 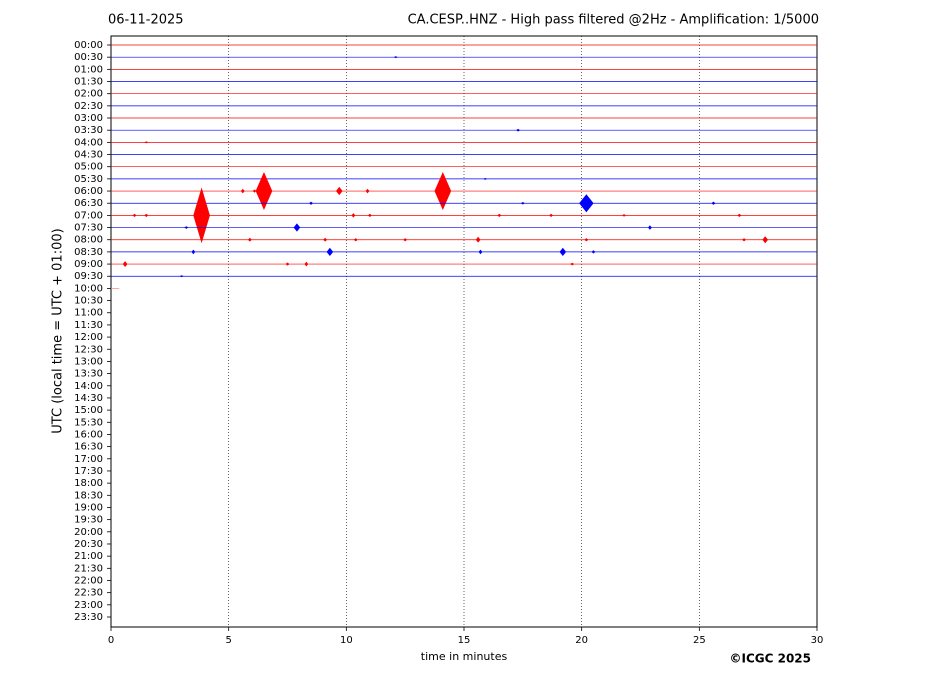 What do you see at coordinates (88, 167) in the screenshot?
I see `y-tick-label: 05:00` at bounding box center [88, 167].